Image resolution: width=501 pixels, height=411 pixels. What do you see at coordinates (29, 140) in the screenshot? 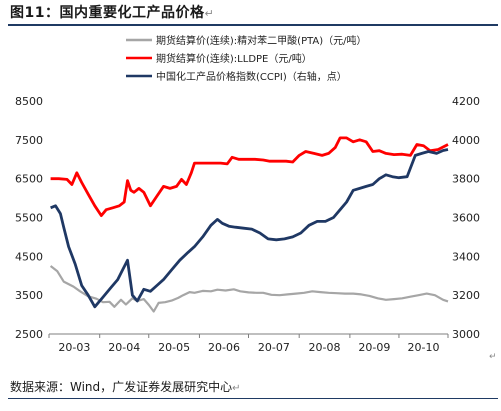
I see `y-left-tick-label: 7500` at bounding box center [29, 140].